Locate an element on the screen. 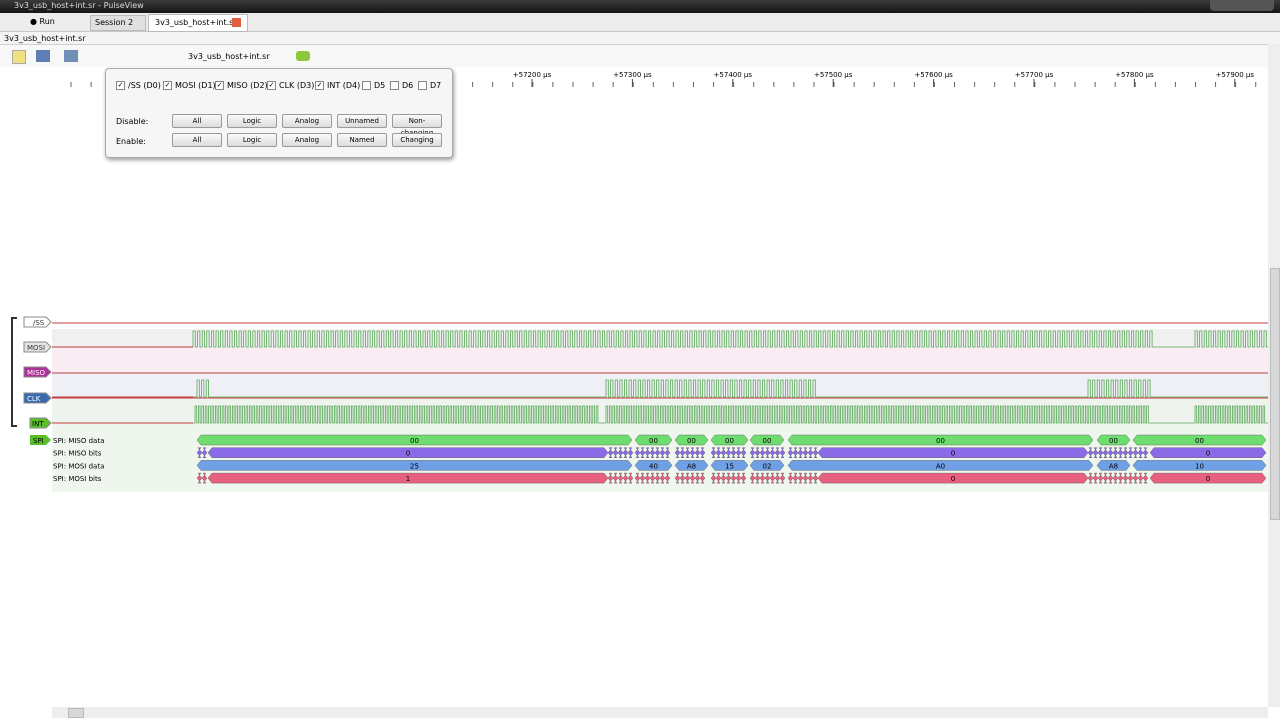  channel-checkbox: D7 is located at coordinates (429, 85).